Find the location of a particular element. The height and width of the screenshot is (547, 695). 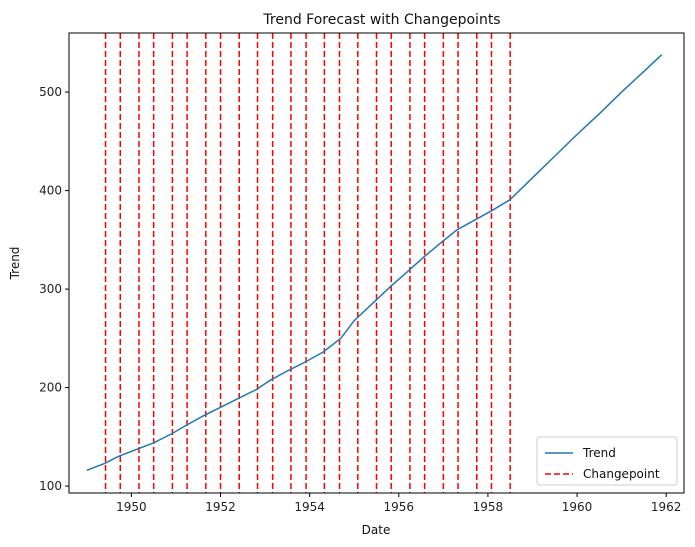

y-axis-ticks: 100 200 300 400 500 is located at coordinates (54, 289).